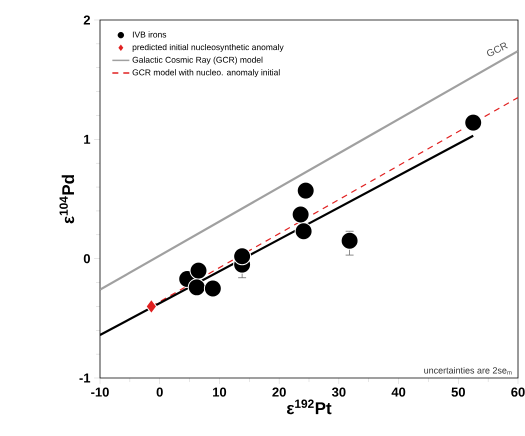 This screenshot has height=436, width=525. What do you see at coordinates (399, 392) in the screenshot?
I see `x-tick-label: 40` at bounding box center [399, 392].